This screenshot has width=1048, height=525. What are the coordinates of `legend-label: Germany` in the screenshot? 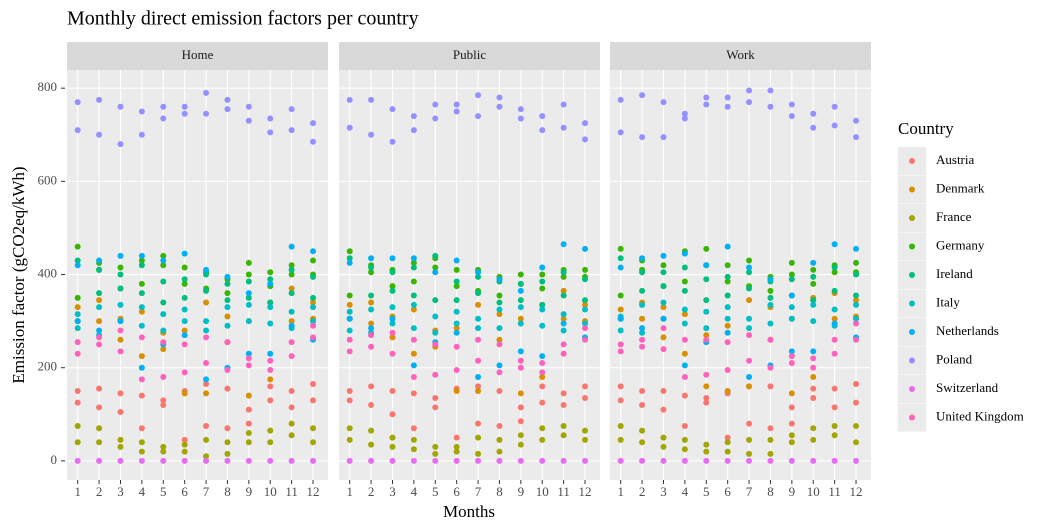 It's located at (960, 244).